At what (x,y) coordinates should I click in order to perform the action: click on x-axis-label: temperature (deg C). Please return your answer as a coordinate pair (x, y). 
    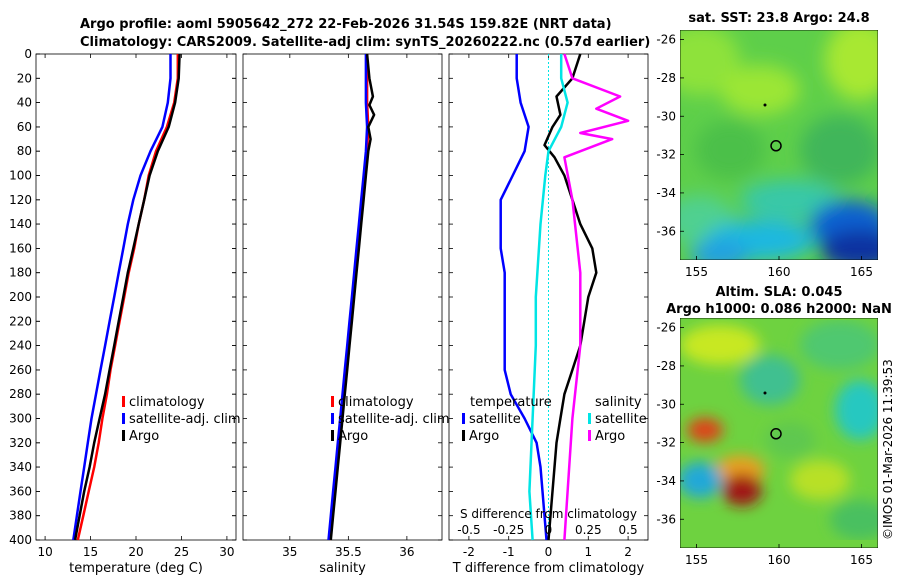
    Looking at the image, I should click on (136, 568).